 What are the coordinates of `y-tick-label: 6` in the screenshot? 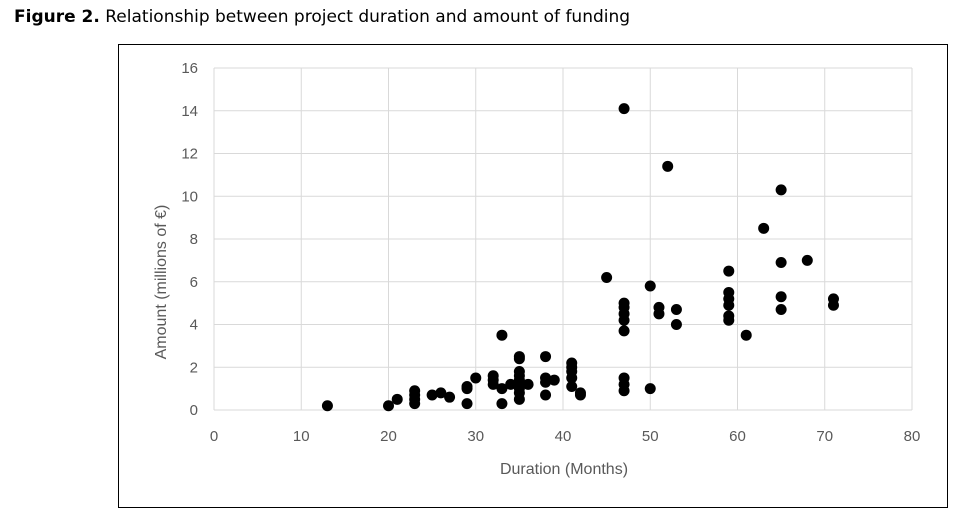 It's located at (194, 282).